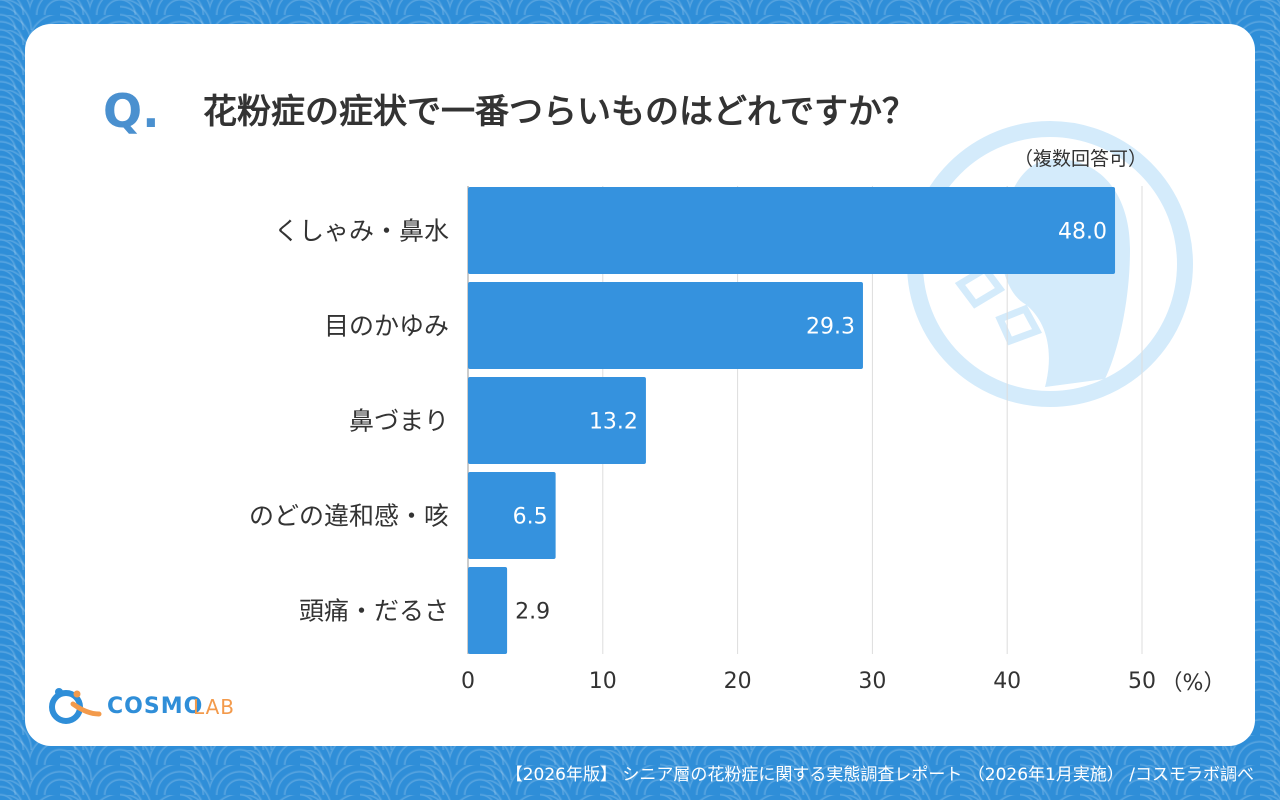  What do you see at coordinates (1007, 681) in the screenshot?
I see `x-tick-label: 40` at bounding box center [1007, 681].